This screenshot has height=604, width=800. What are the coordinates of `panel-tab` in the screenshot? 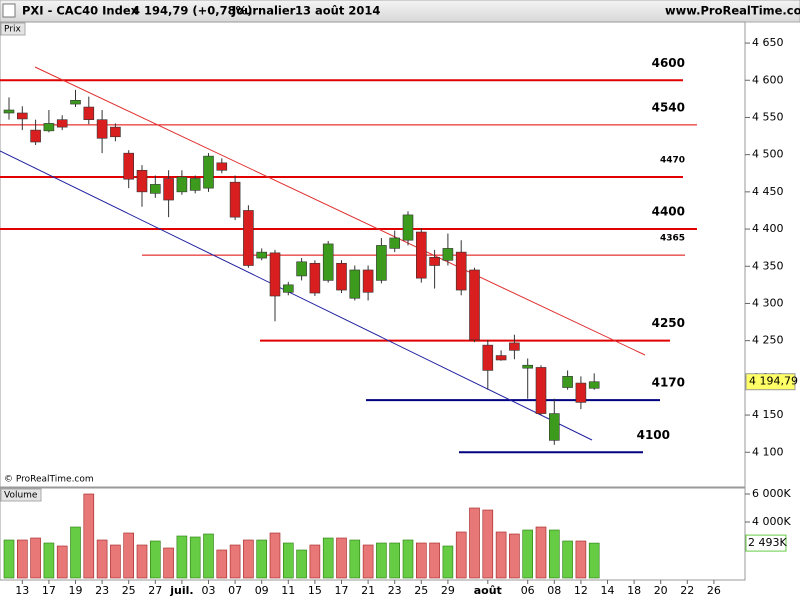 It's located at (13, 29).